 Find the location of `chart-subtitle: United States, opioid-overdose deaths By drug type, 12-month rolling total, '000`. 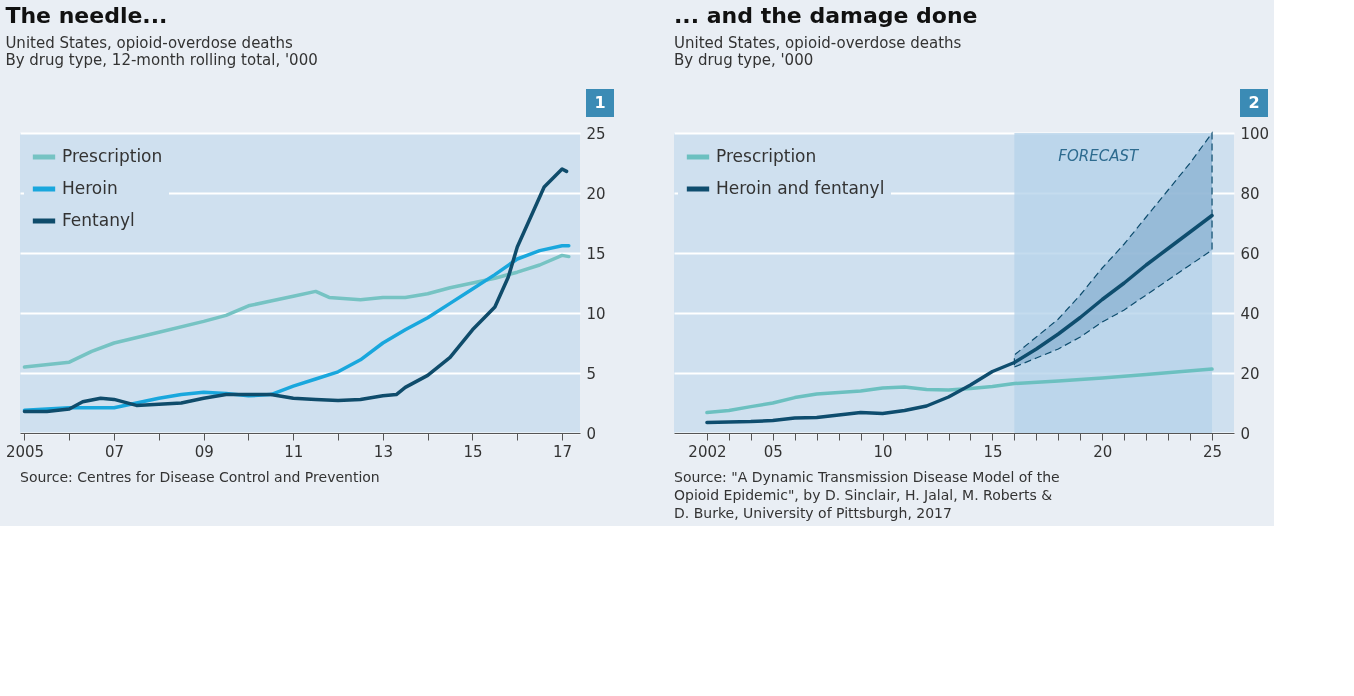

chart-subtitle: United States, opioid-overdose deaths By drug type, 12-month rolling total, '000 is located at coordinates (161, 51).